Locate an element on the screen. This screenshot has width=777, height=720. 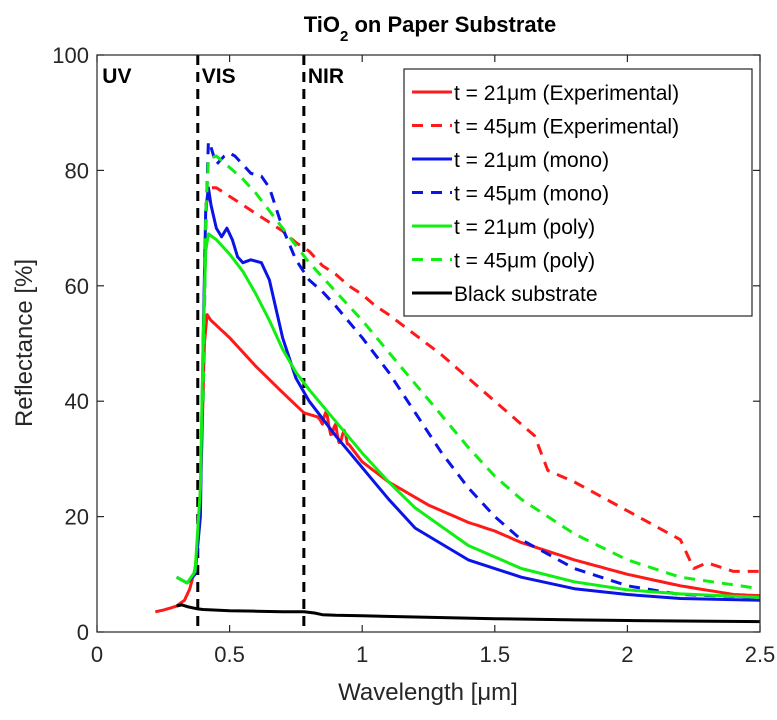
region-label: NIR is located at coordinates (326, 76).